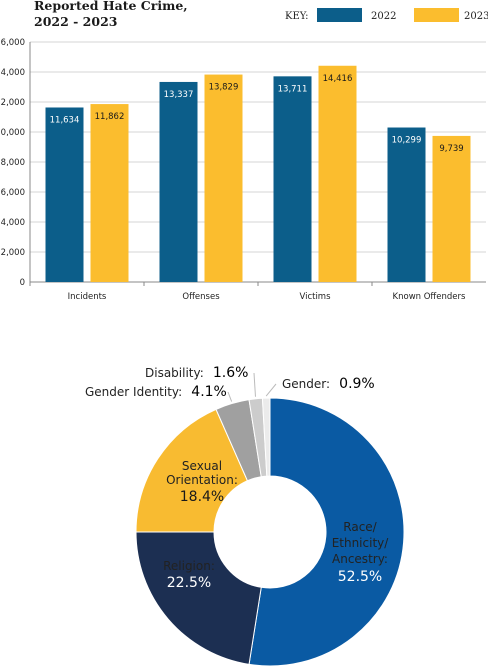  Describe the element at coordinates (247, 292) in the screenshot. I see `bar-chart-x-axis: Incidents Offenses Victims Known Offenders` at that location.